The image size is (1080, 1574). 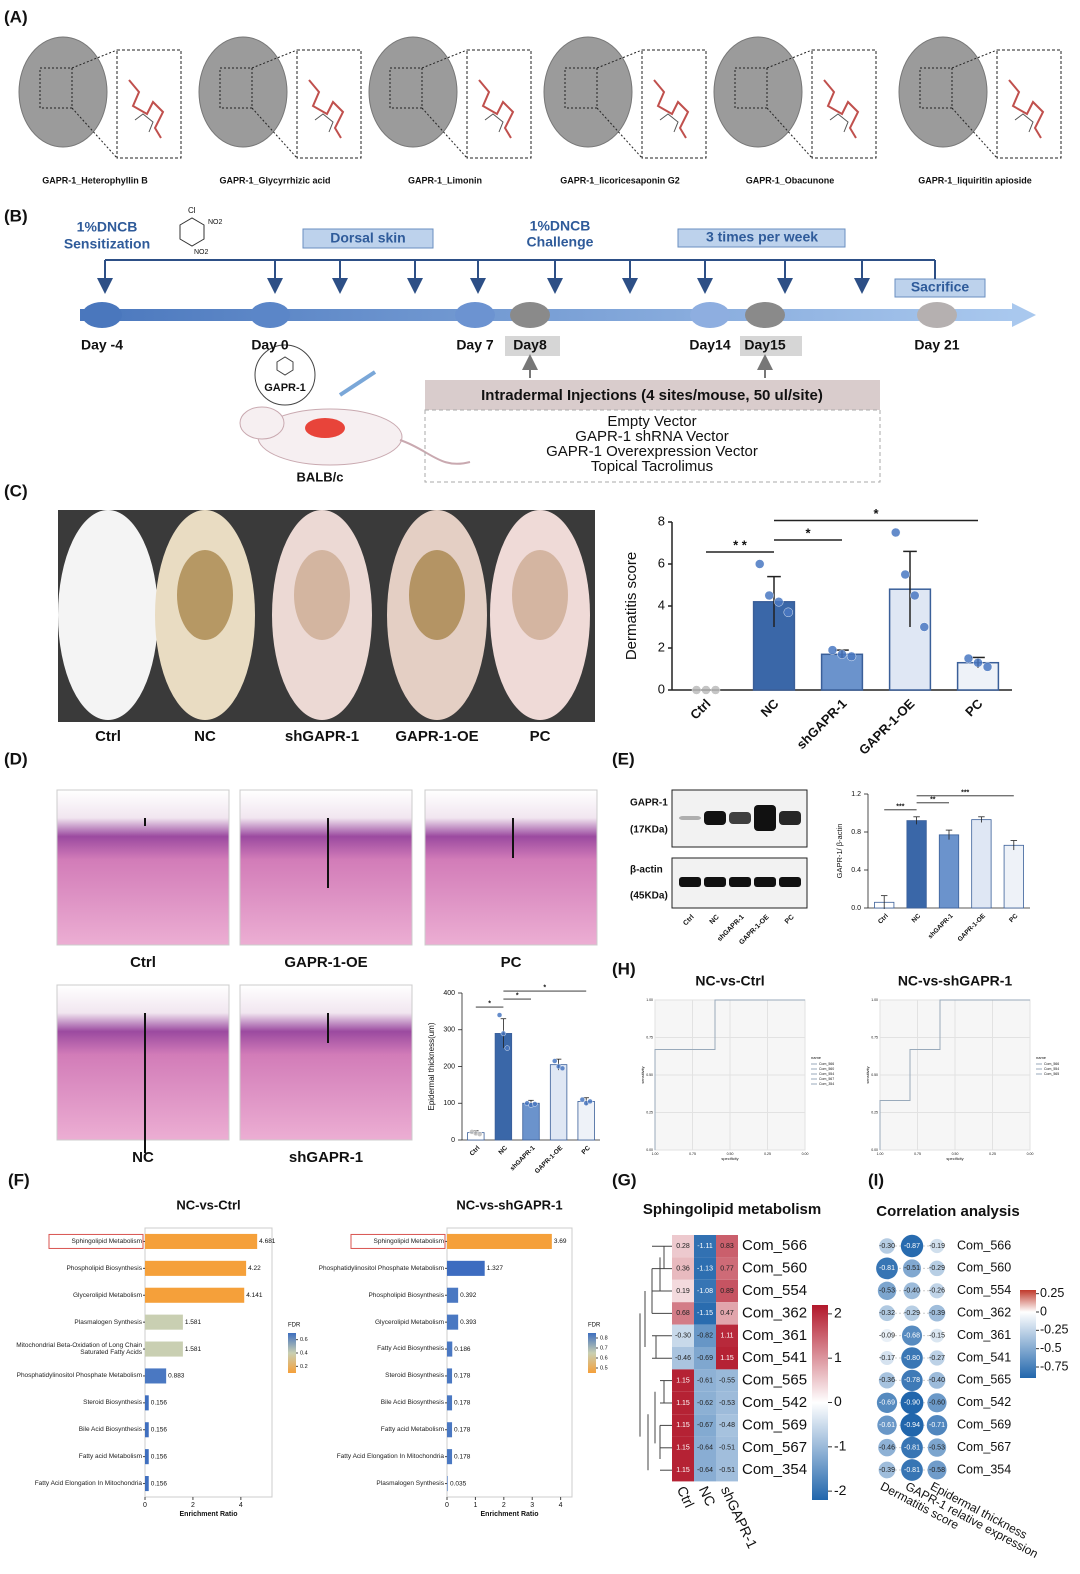 What do you see at coordinates (205, 736) in the screenshot?
I see `photo-label: NC` at bounding box center [205, 736].